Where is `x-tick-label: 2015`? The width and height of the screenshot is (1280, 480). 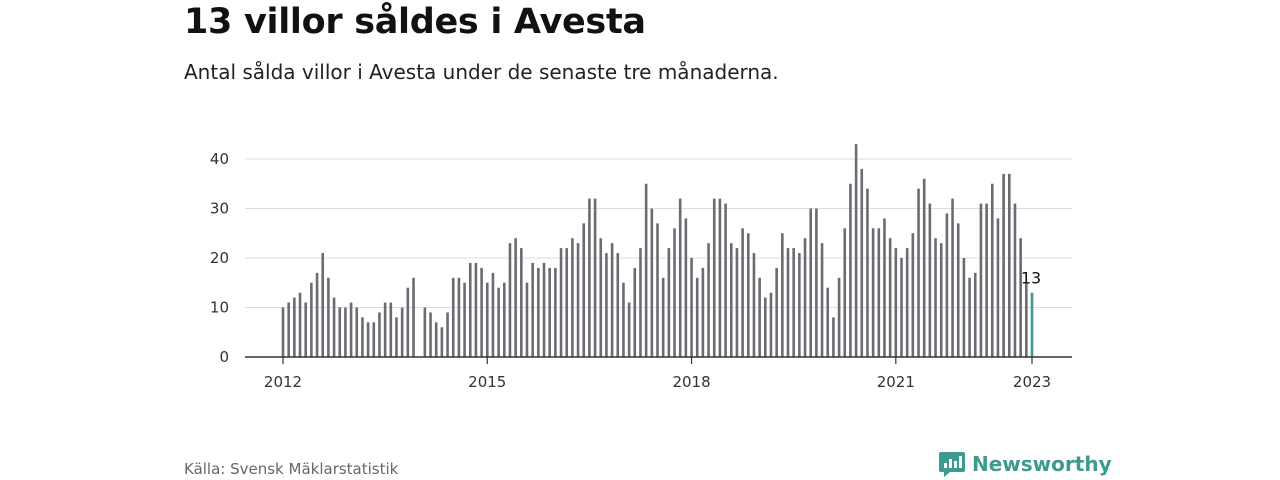
x-tick-label: 2015 is located at coordinates (487, 382).